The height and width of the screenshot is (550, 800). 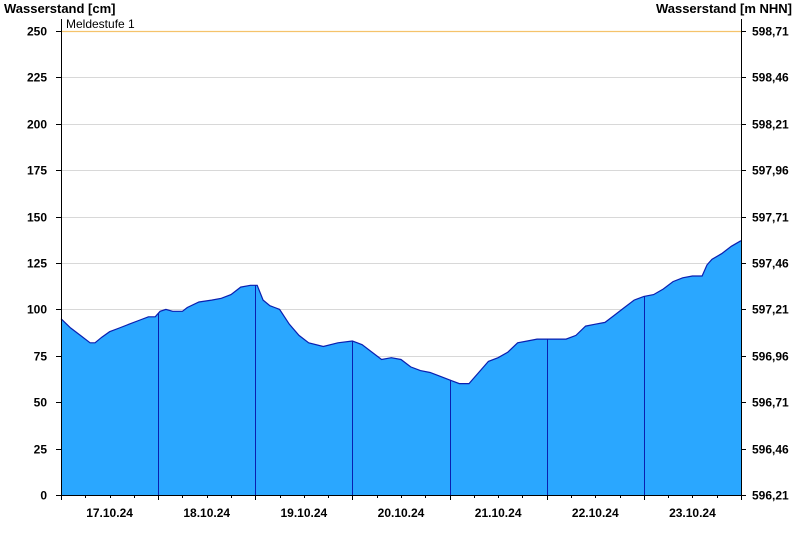 What do you see at coordinates (37, 264) in the screenshot?
I see `y-tick-label-left: 125` at bounding box center [37, 264].